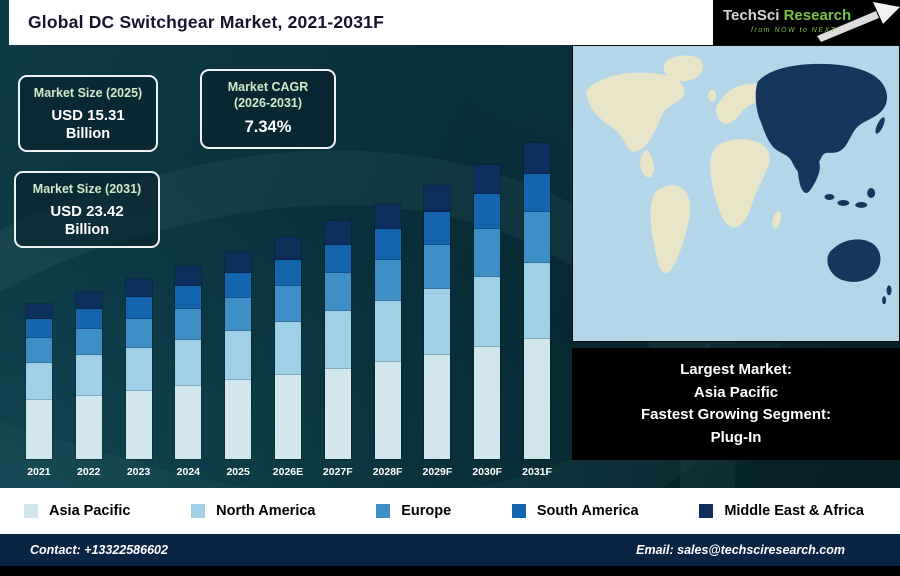 Image resolution: width=900 pixels, height=576 pixels. I want to click on philippines-region, so click(871, 193).